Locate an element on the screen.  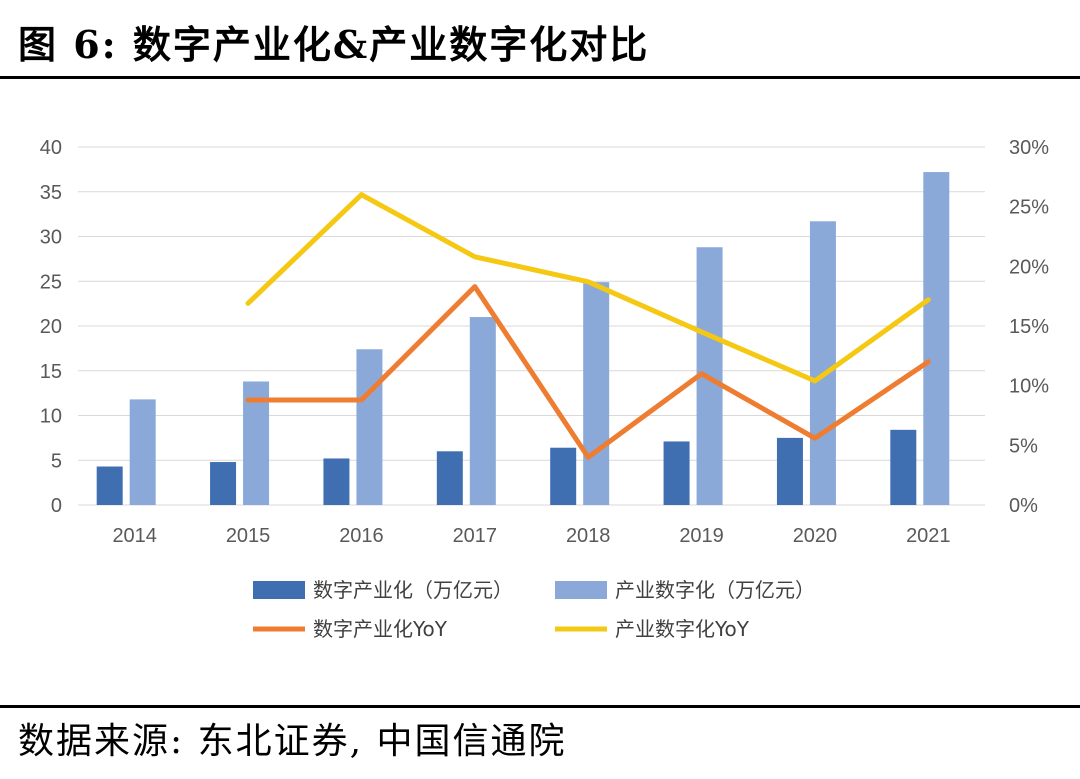
source-note: 数据来源: 东北证券, 中国信通院 is located at coordinates (292, 741).